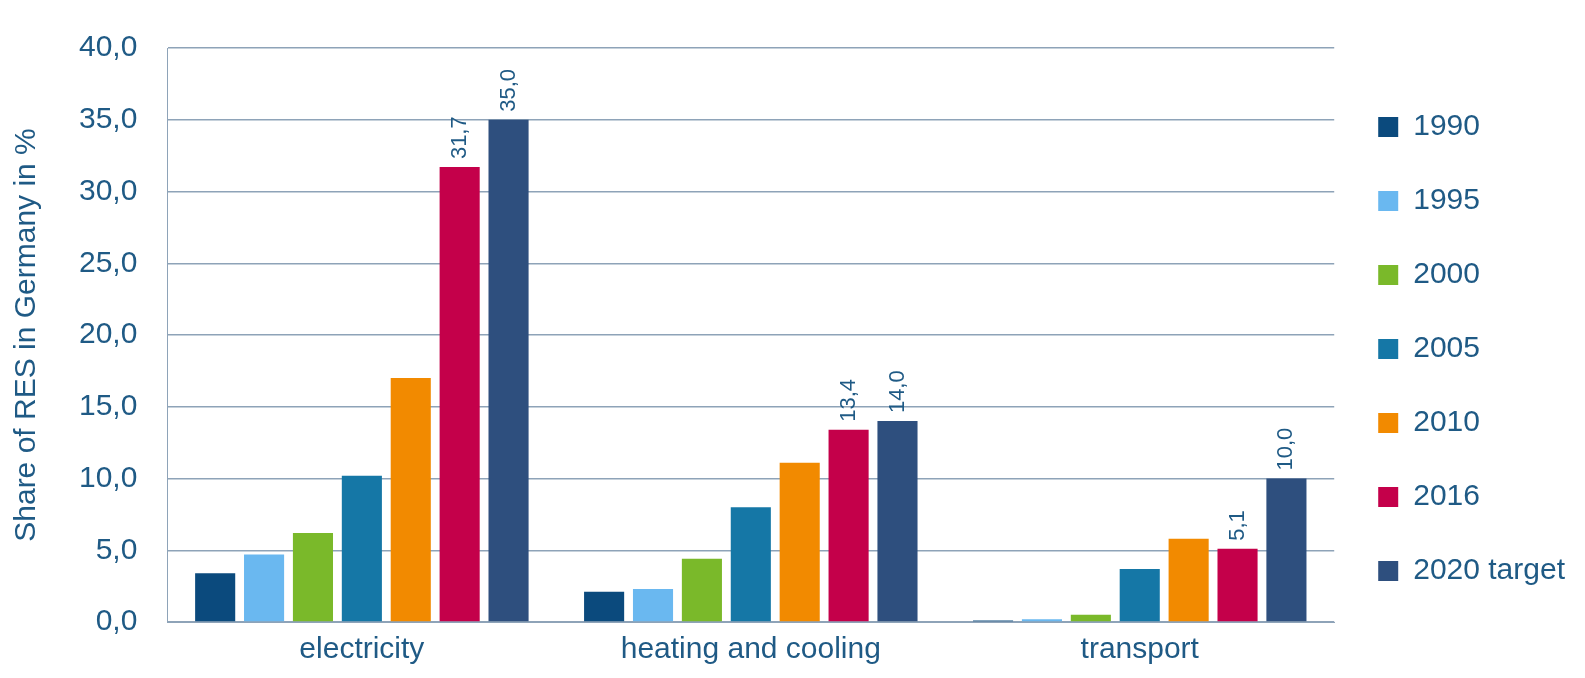 Image resolution: width=1585 pixels, height=678 pixels. What do you see at coordinates (896, 392) in the screenshot?
I see `data-label: 14,0` at bounding box center [896, 392].